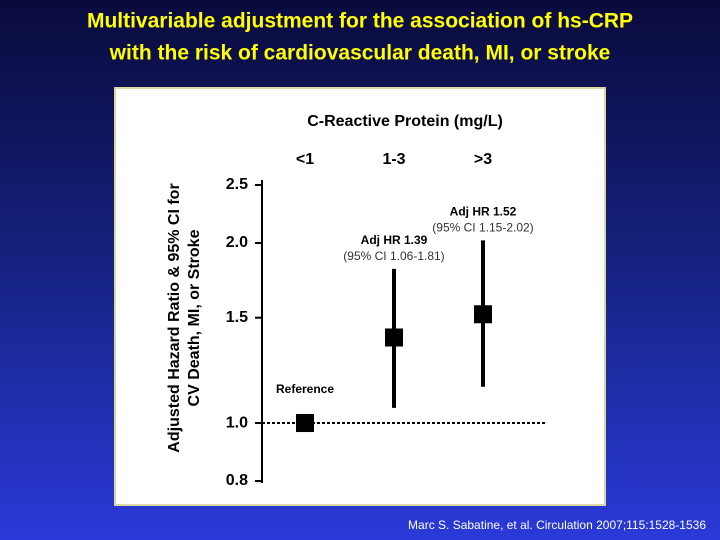  I want to click on y-tick-label: 1.5, so click(237, 317).